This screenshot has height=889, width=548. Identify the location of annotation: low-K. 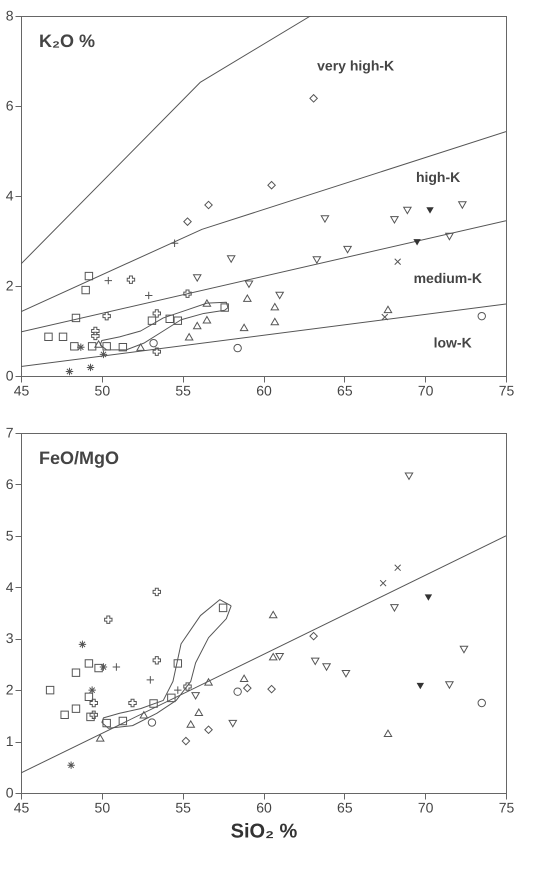
(453, 342).